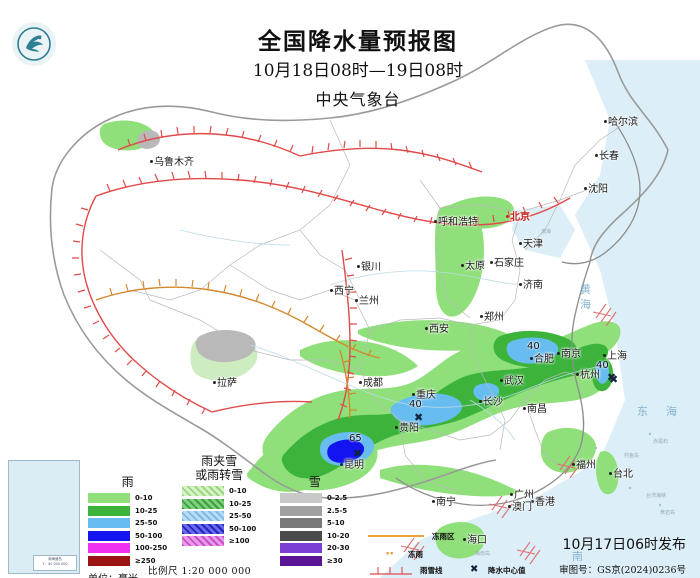  What do you see at coordinates (607, 472) in the screenshot?
I see `rain-0-10-taiwan` at bounding box center [607, 472].